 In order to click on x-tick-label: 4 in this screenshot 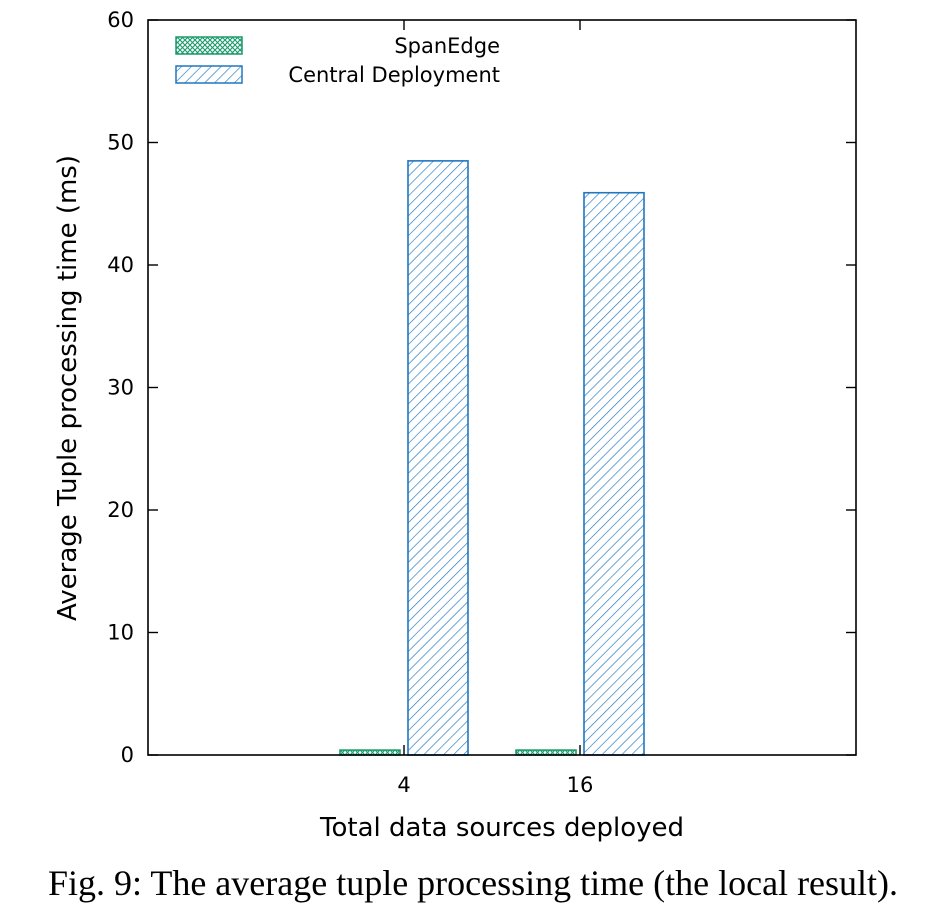, I will do `click(403, 785)`.